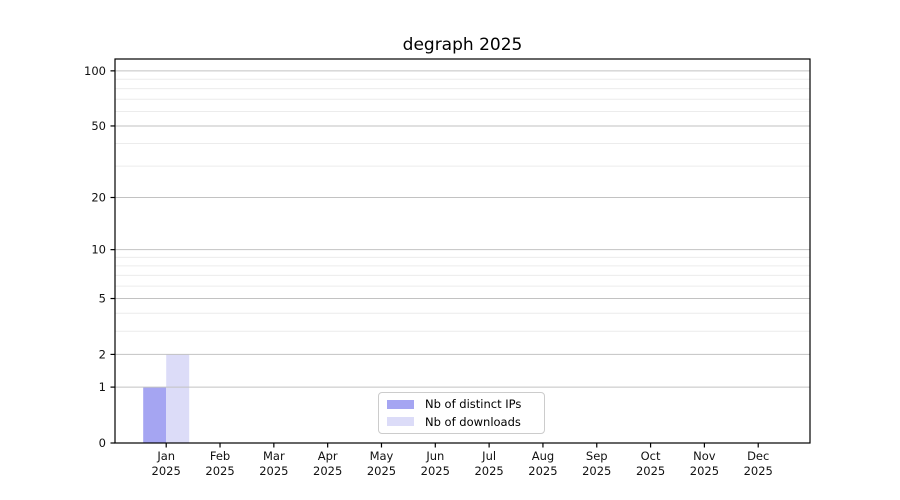 This screenshot has height=500, width=900. I want to click on legend-item-downloads: Nb of downloads, so click(461, 422).